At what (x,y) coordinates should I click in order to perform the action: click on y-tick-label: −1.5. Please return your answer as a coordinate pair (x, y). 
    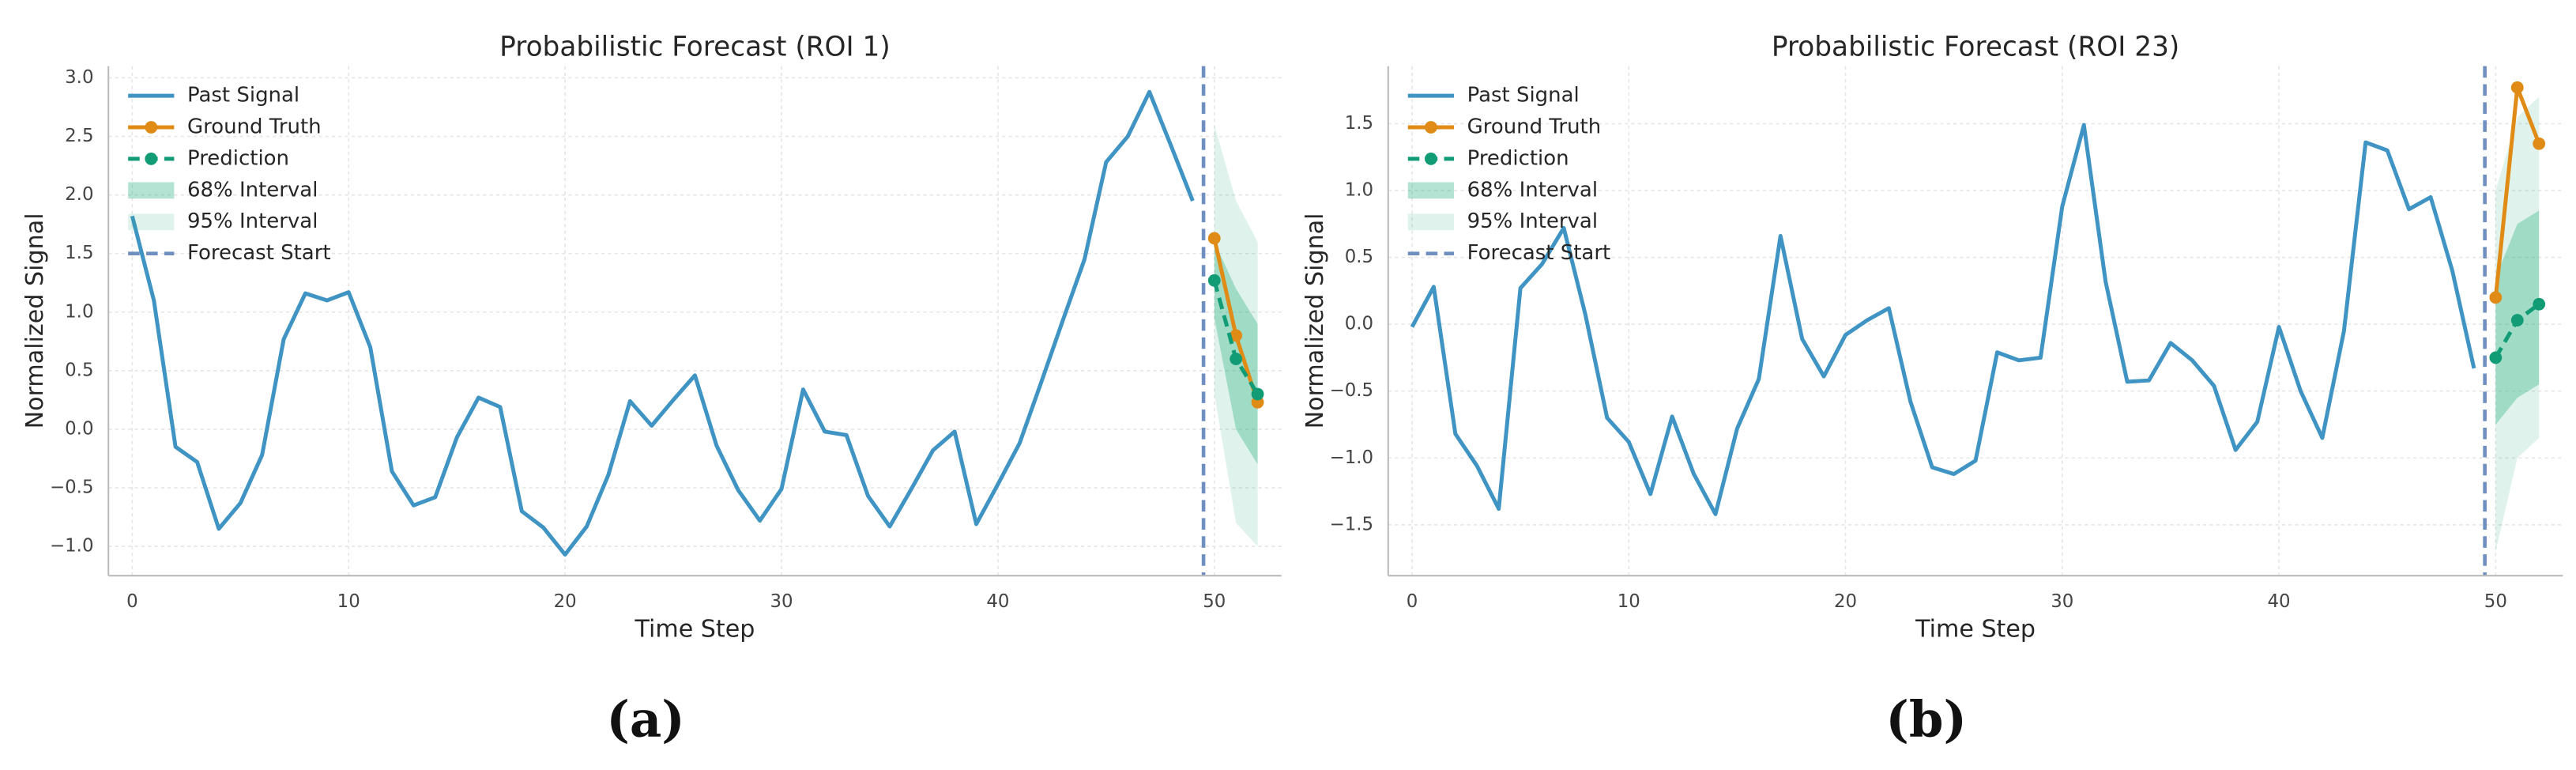
    Looking at the image, I should click on (1352, 524).